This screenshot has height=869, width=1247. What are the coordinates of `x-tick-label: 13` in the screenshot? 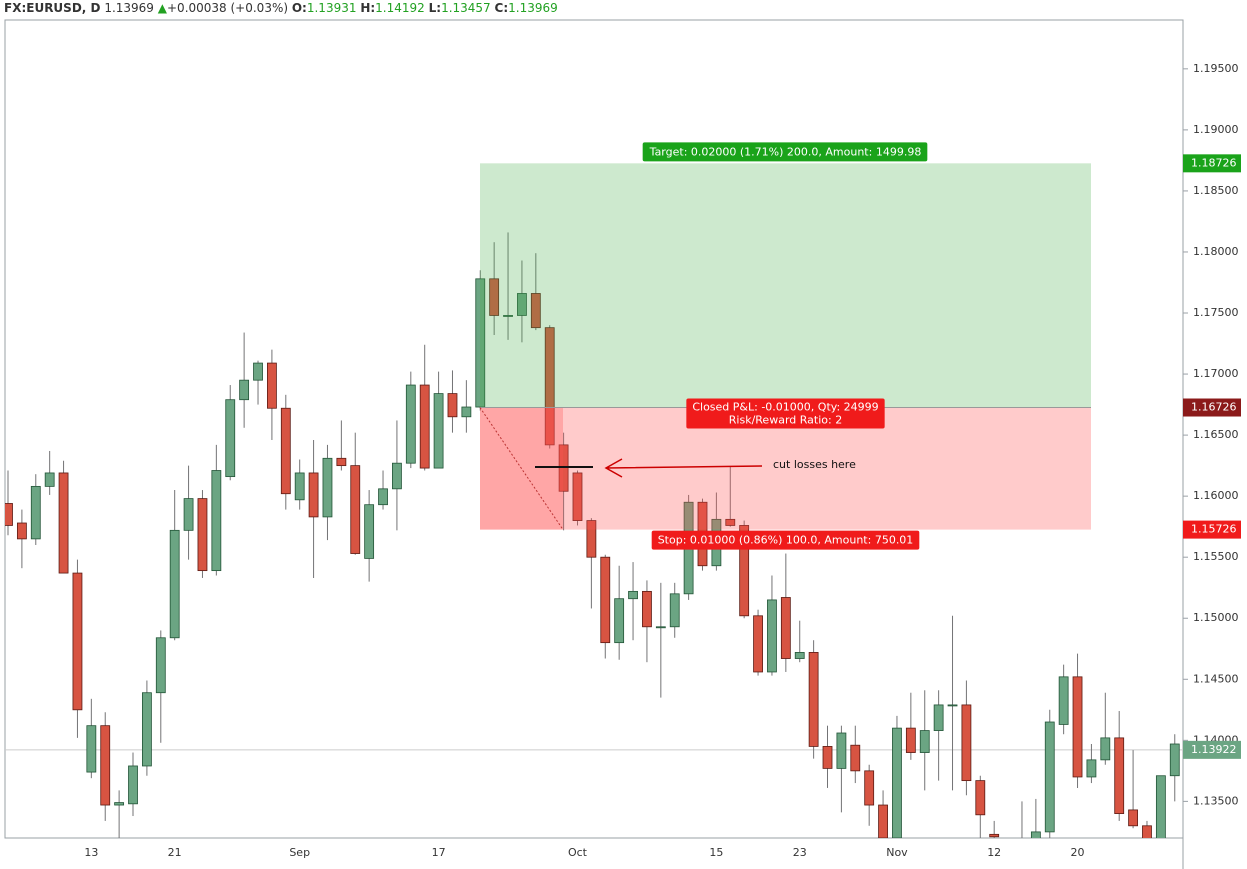 It's located at (91, 852).